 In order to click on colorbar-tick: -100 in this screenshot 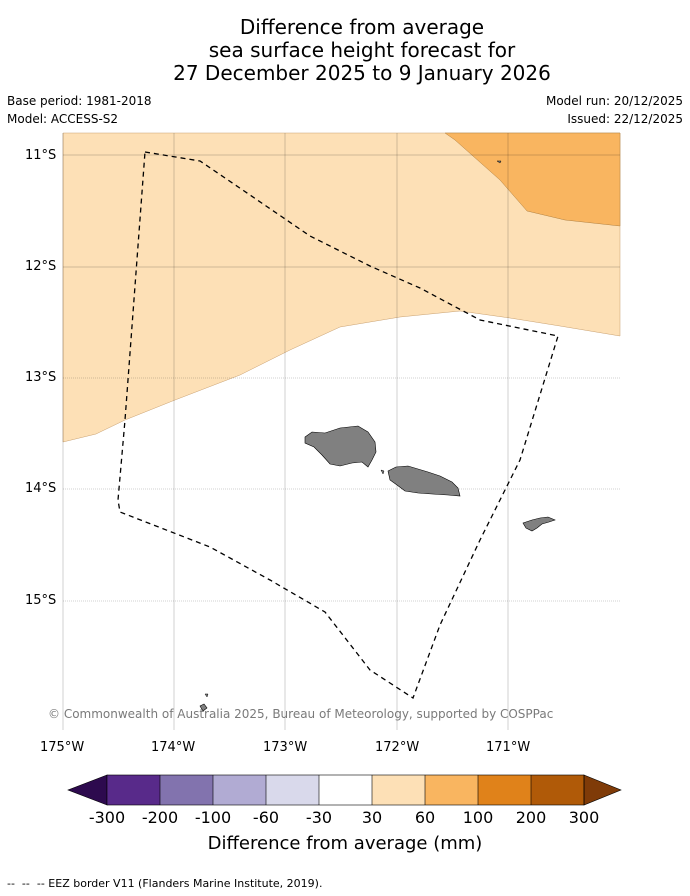, I will do `click(213, 817)`.